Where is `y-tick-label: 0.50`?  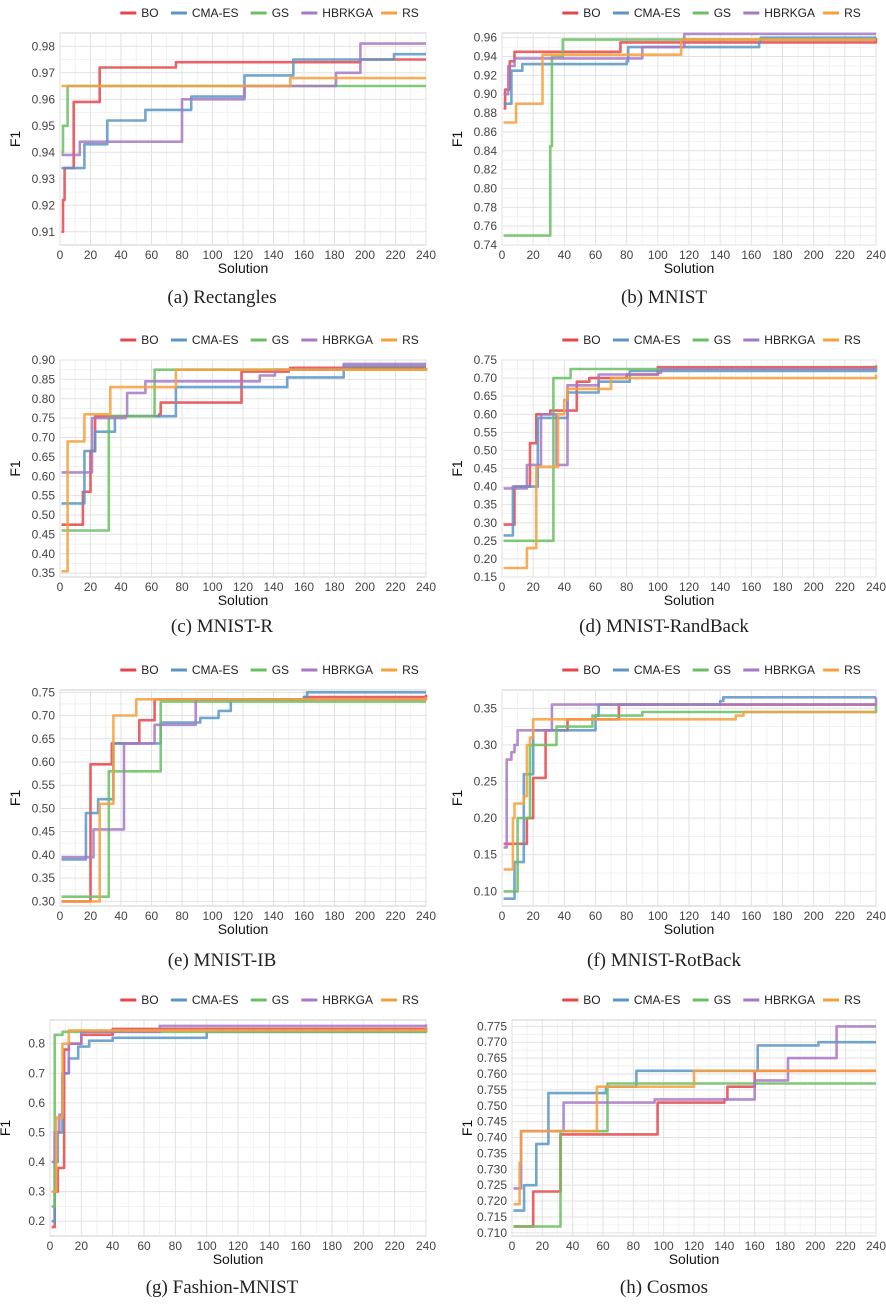 y-tick-label: 0.50 is located at coordinates (486, 450).